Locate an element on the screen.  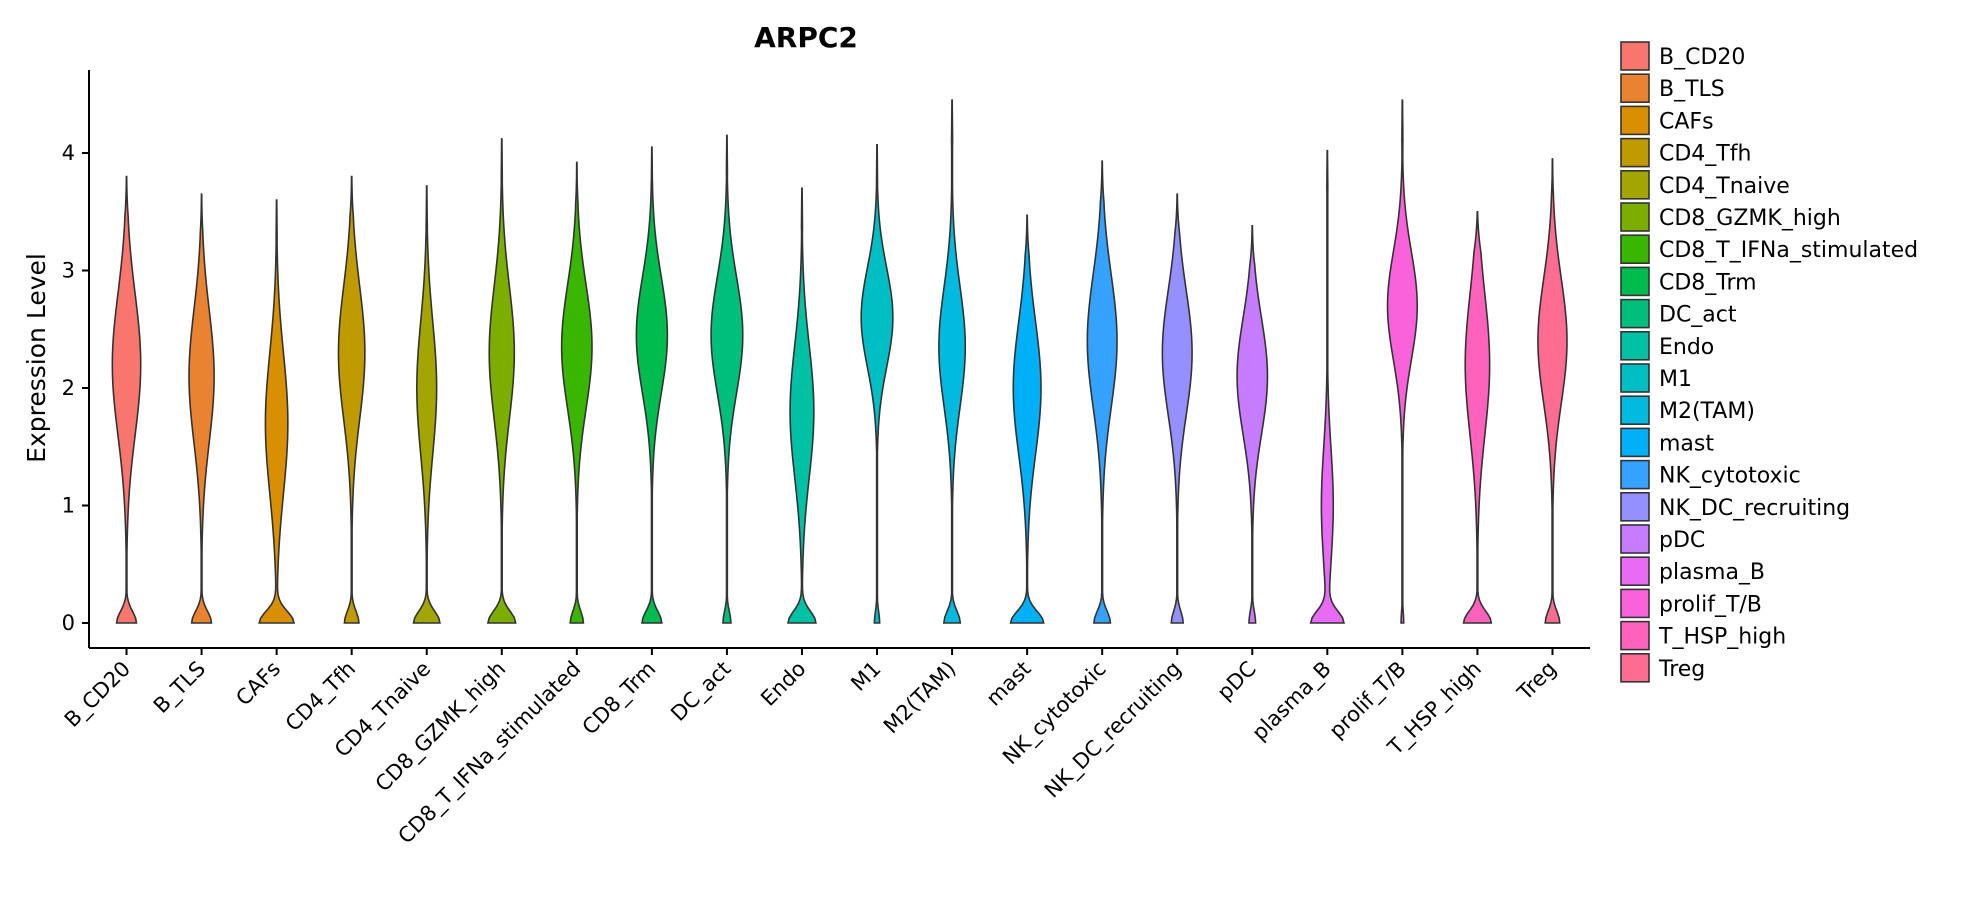
legend-label-cd8-t-ifna-stimulated: CD8_T_IFNa_stimulated is located at coordinates (1788, 250).